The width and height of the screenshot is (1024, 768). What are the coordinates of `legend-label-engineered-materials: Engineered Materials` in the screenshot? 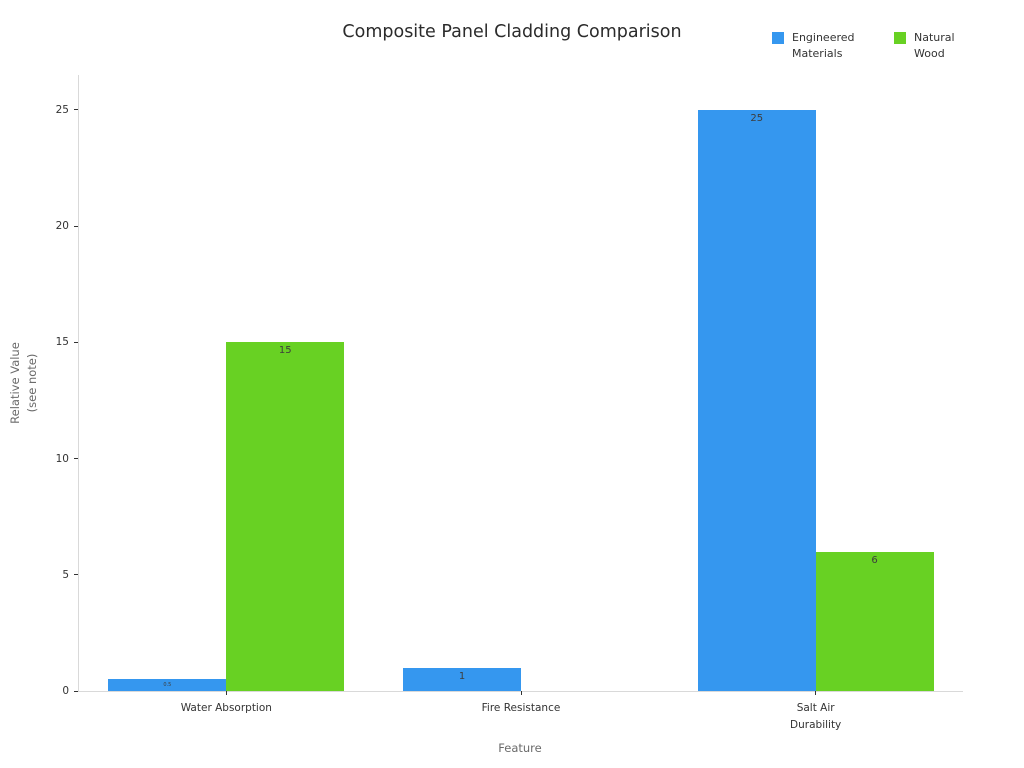 It's located at (823, 45).